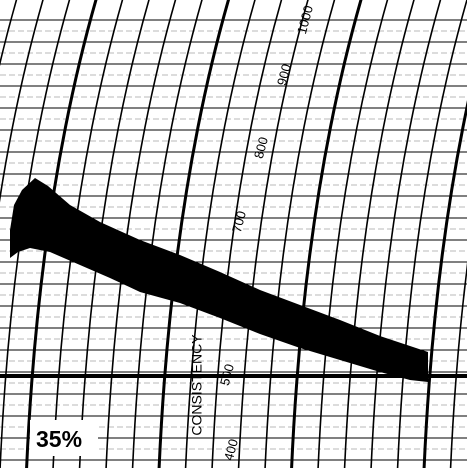  What do you see at coordinates (305, 20) in the screenshot?
I see `scale-label: 1000` at bounding box center [305, 20].